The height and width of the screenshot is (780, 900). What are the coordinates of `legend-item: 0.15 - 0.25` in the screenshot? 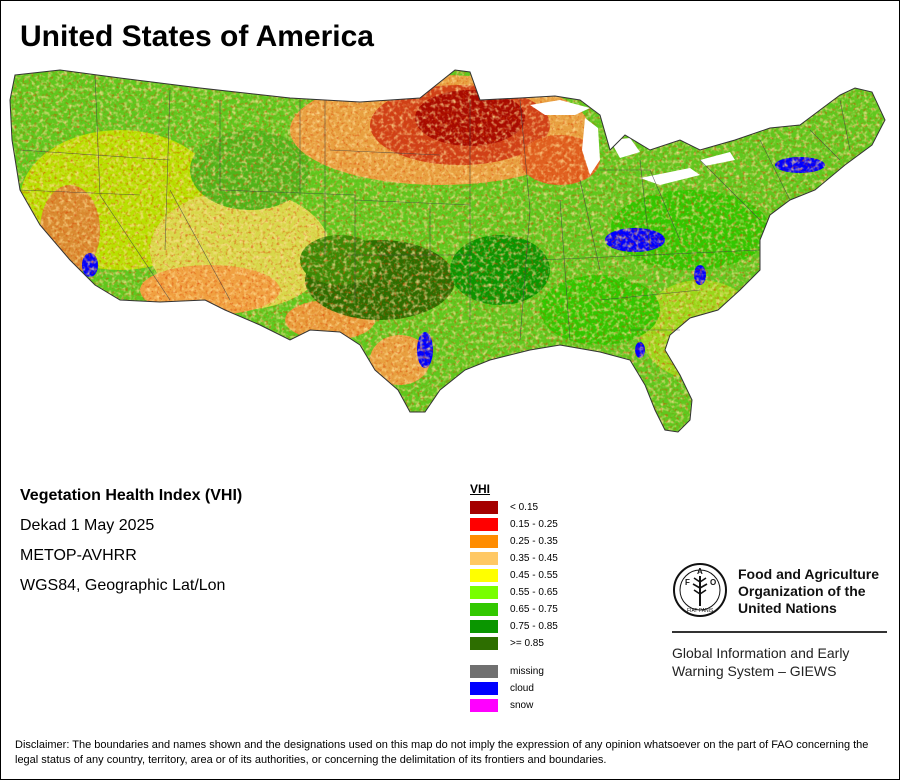 It's located at (514, 524).